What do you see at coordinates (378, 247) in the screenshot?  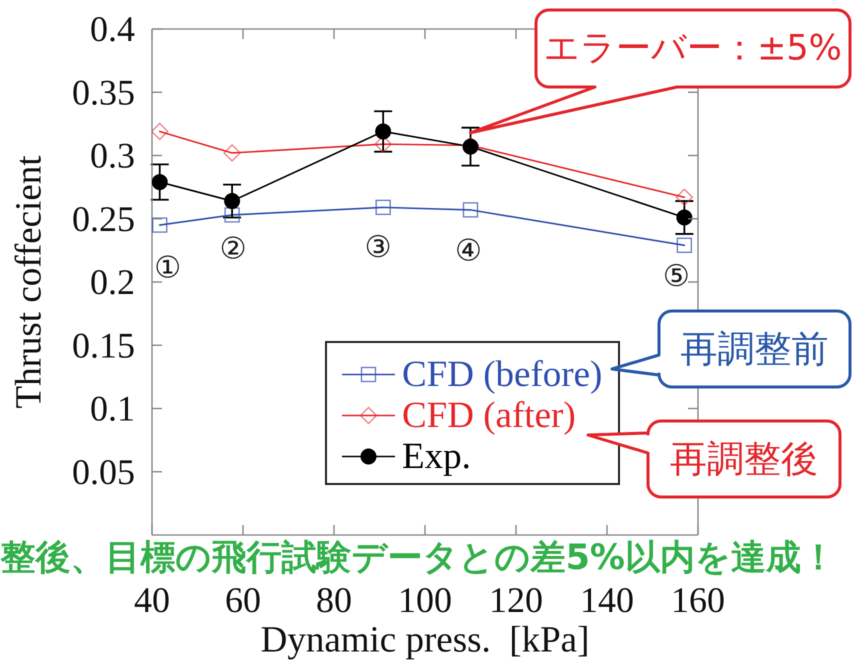 I see `annotation: ③` at bounding box center [378, 247].